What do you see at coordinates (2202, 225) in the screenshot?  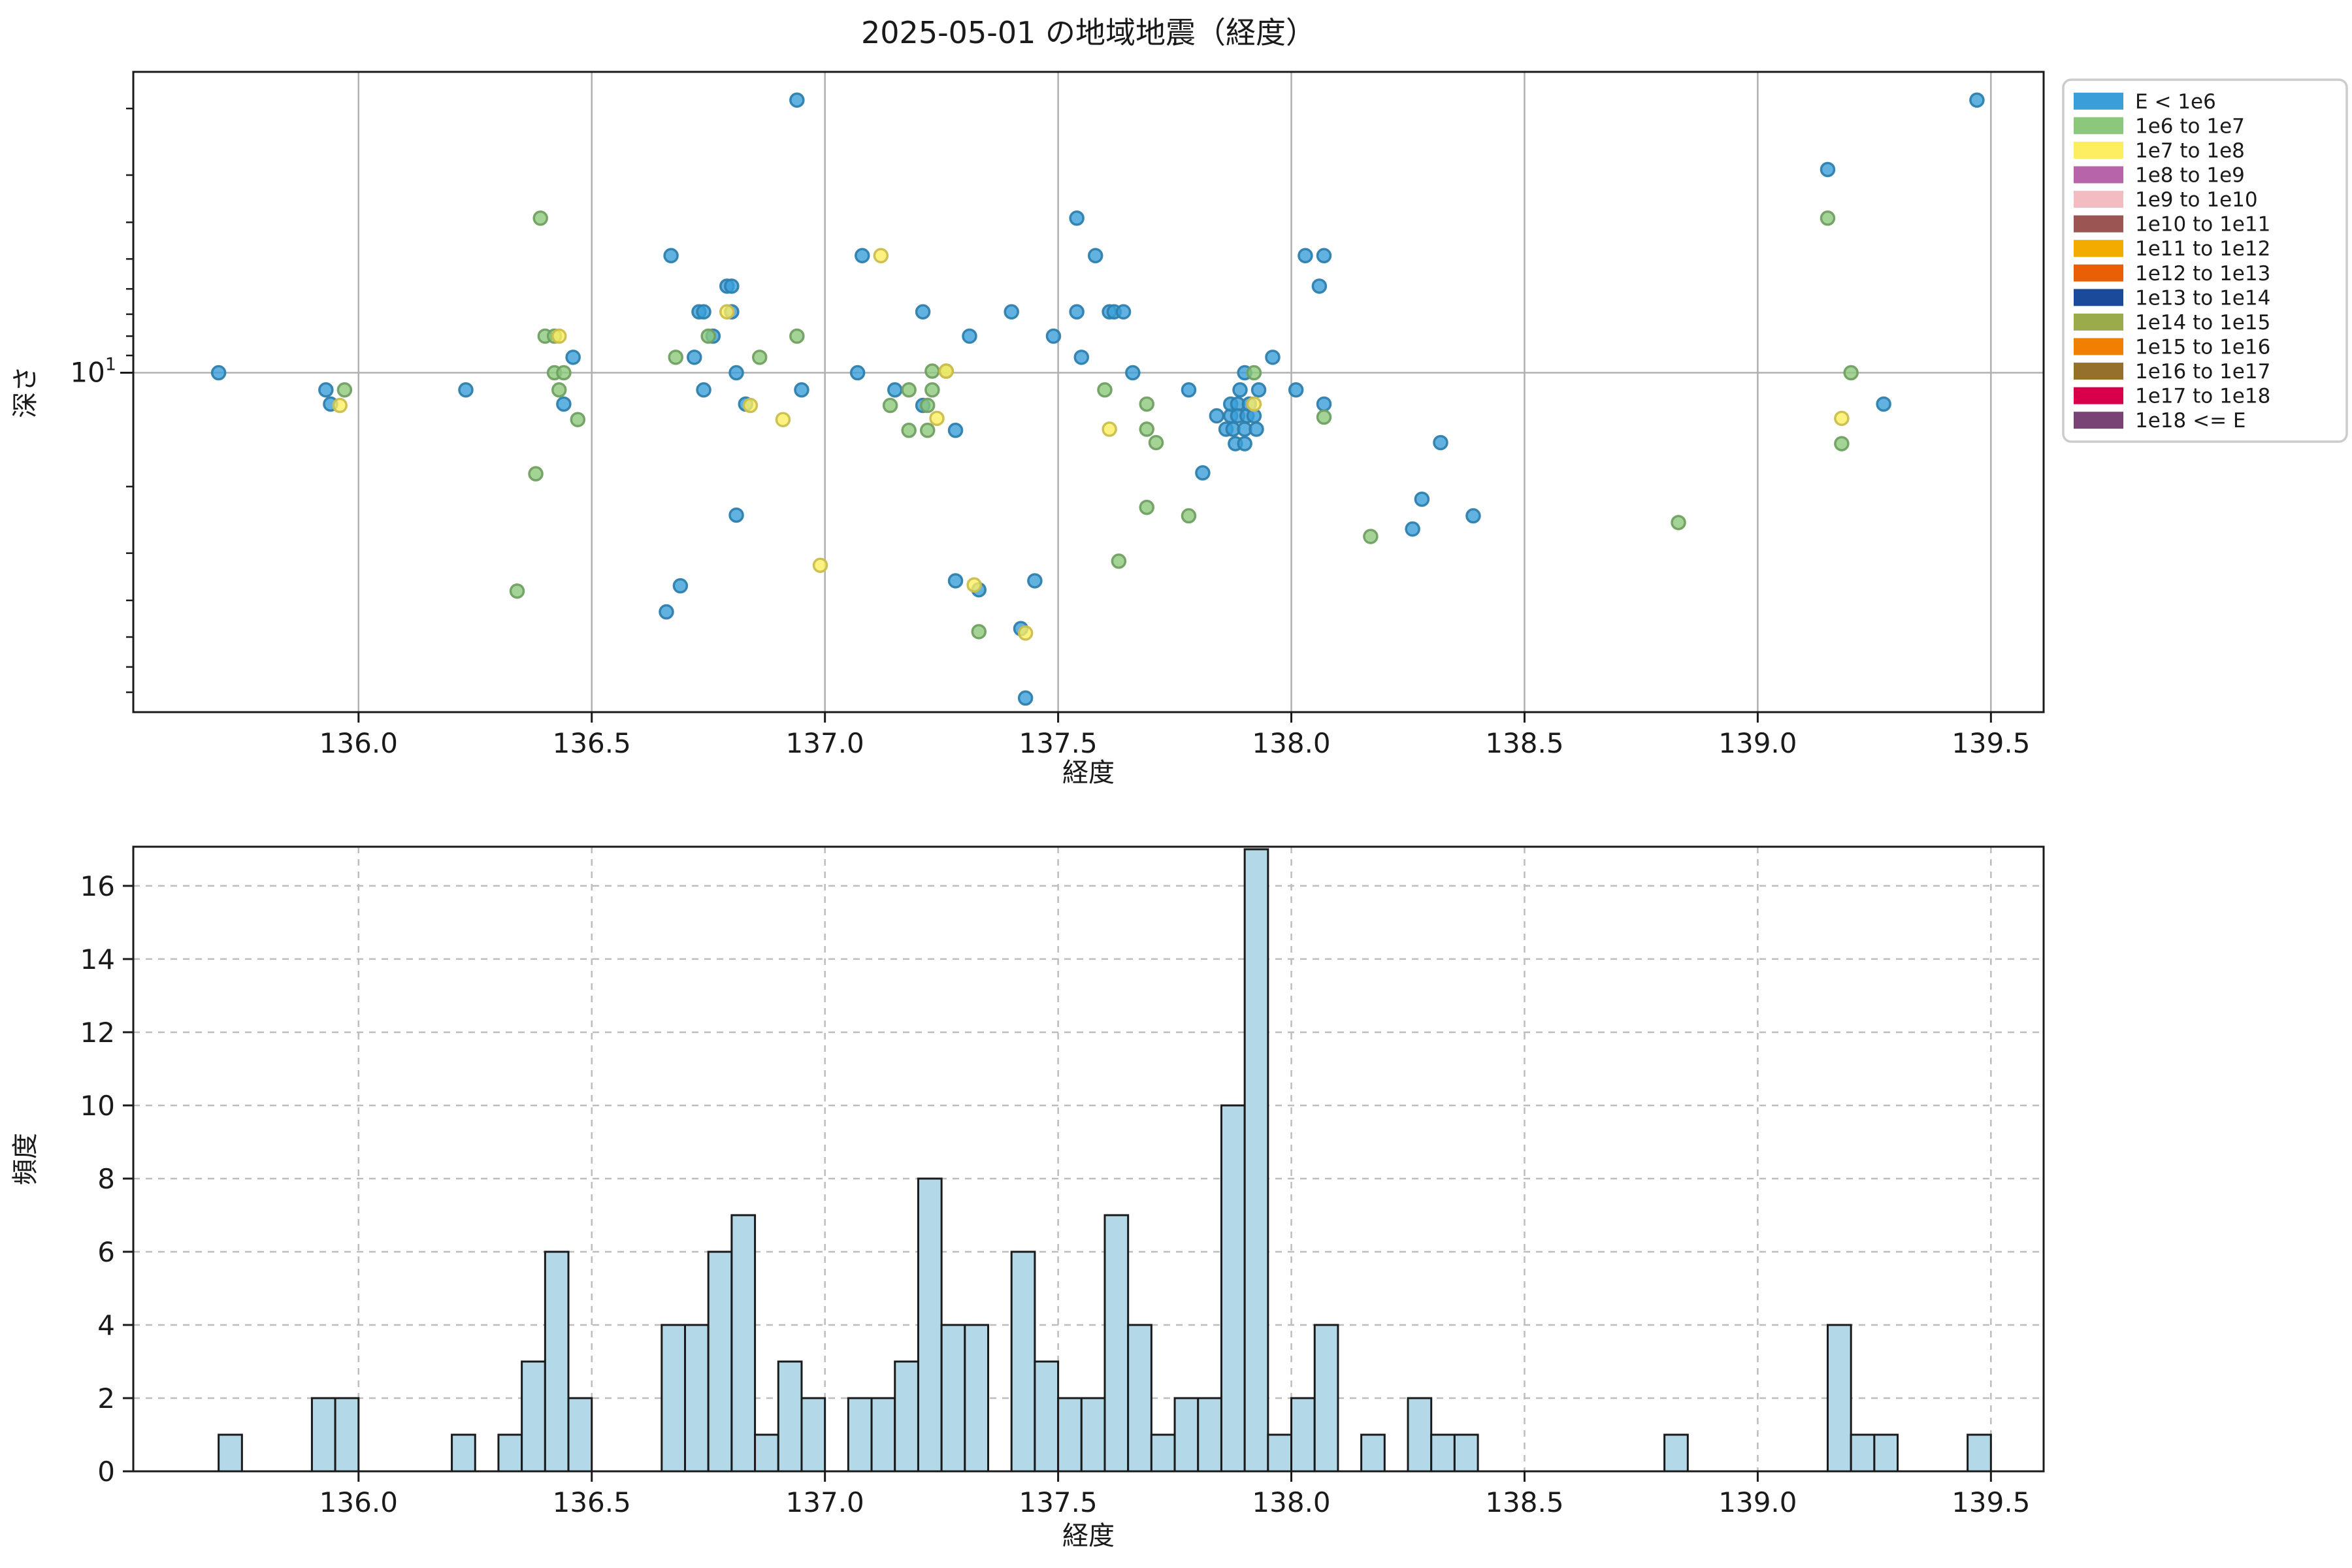 I see `legend-item-label: 1e10 to 1e11` at bounding box center [2202, 225].